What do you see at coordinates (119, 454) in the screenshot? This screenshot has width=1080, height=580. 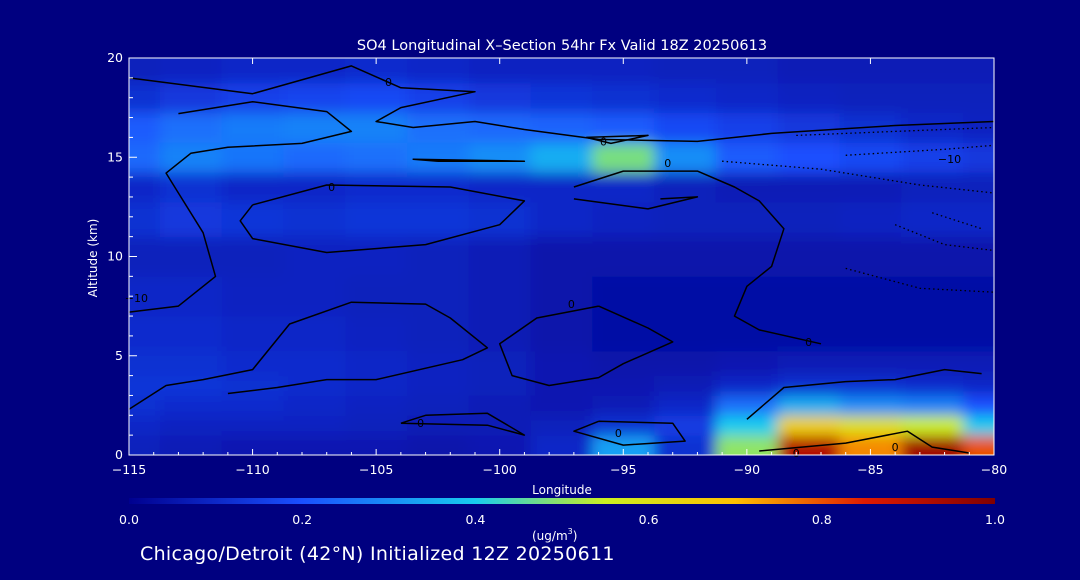 I see `y-tick-label: 0` at bounding box center [119, 454].